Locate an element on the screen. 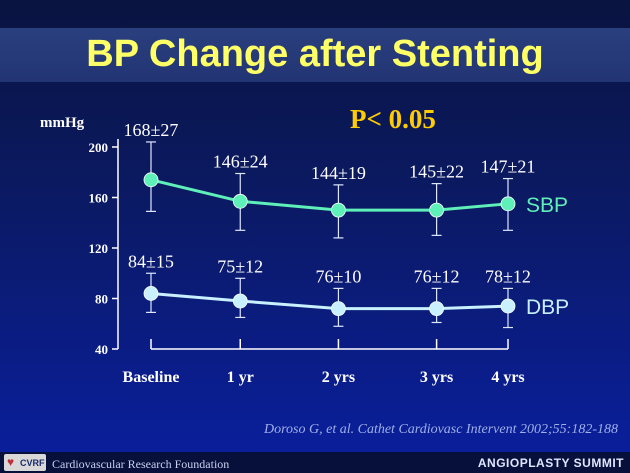  data-label: 144±19 is located at coordinates (338, 173).